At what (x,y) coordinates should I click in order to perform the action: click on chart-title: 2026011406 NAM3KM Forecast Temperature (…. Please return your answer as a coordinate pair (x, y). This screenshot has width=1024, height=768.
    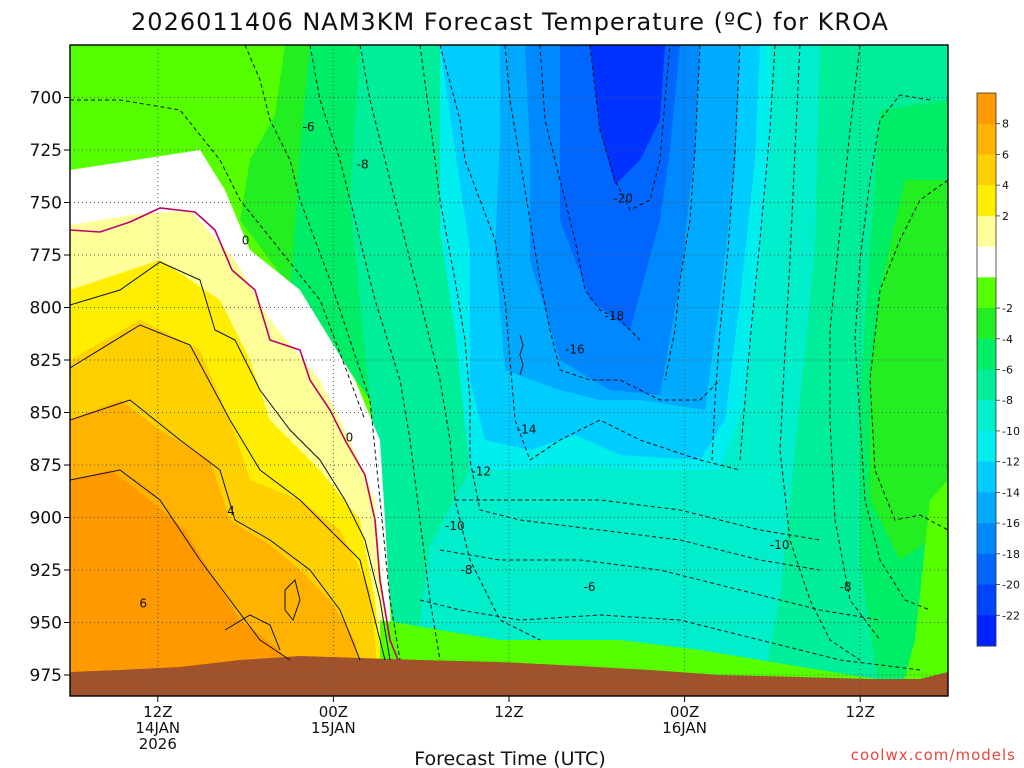
    Looking at the image, I should click on (510, 22).